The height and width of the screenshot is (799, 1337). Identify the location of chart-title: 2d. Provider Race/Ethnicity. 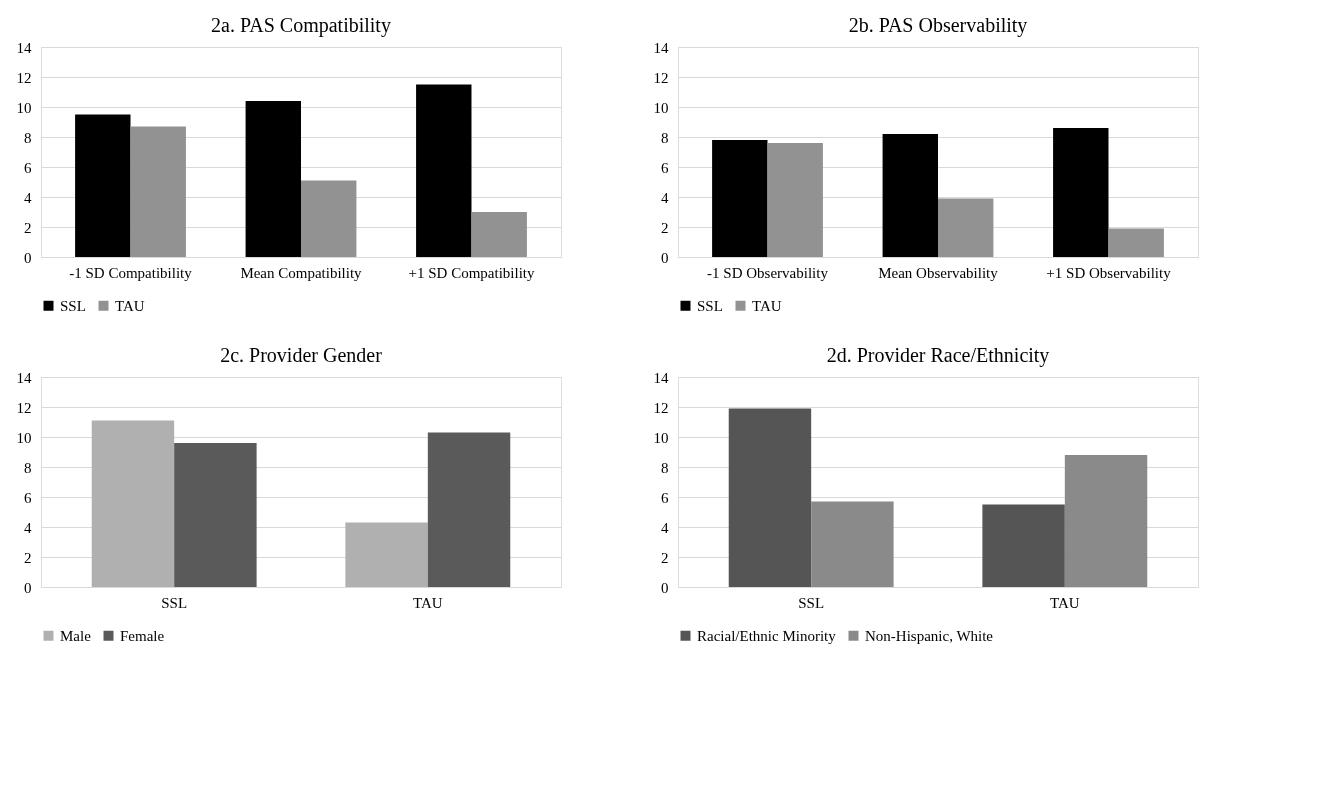
(938, 355).